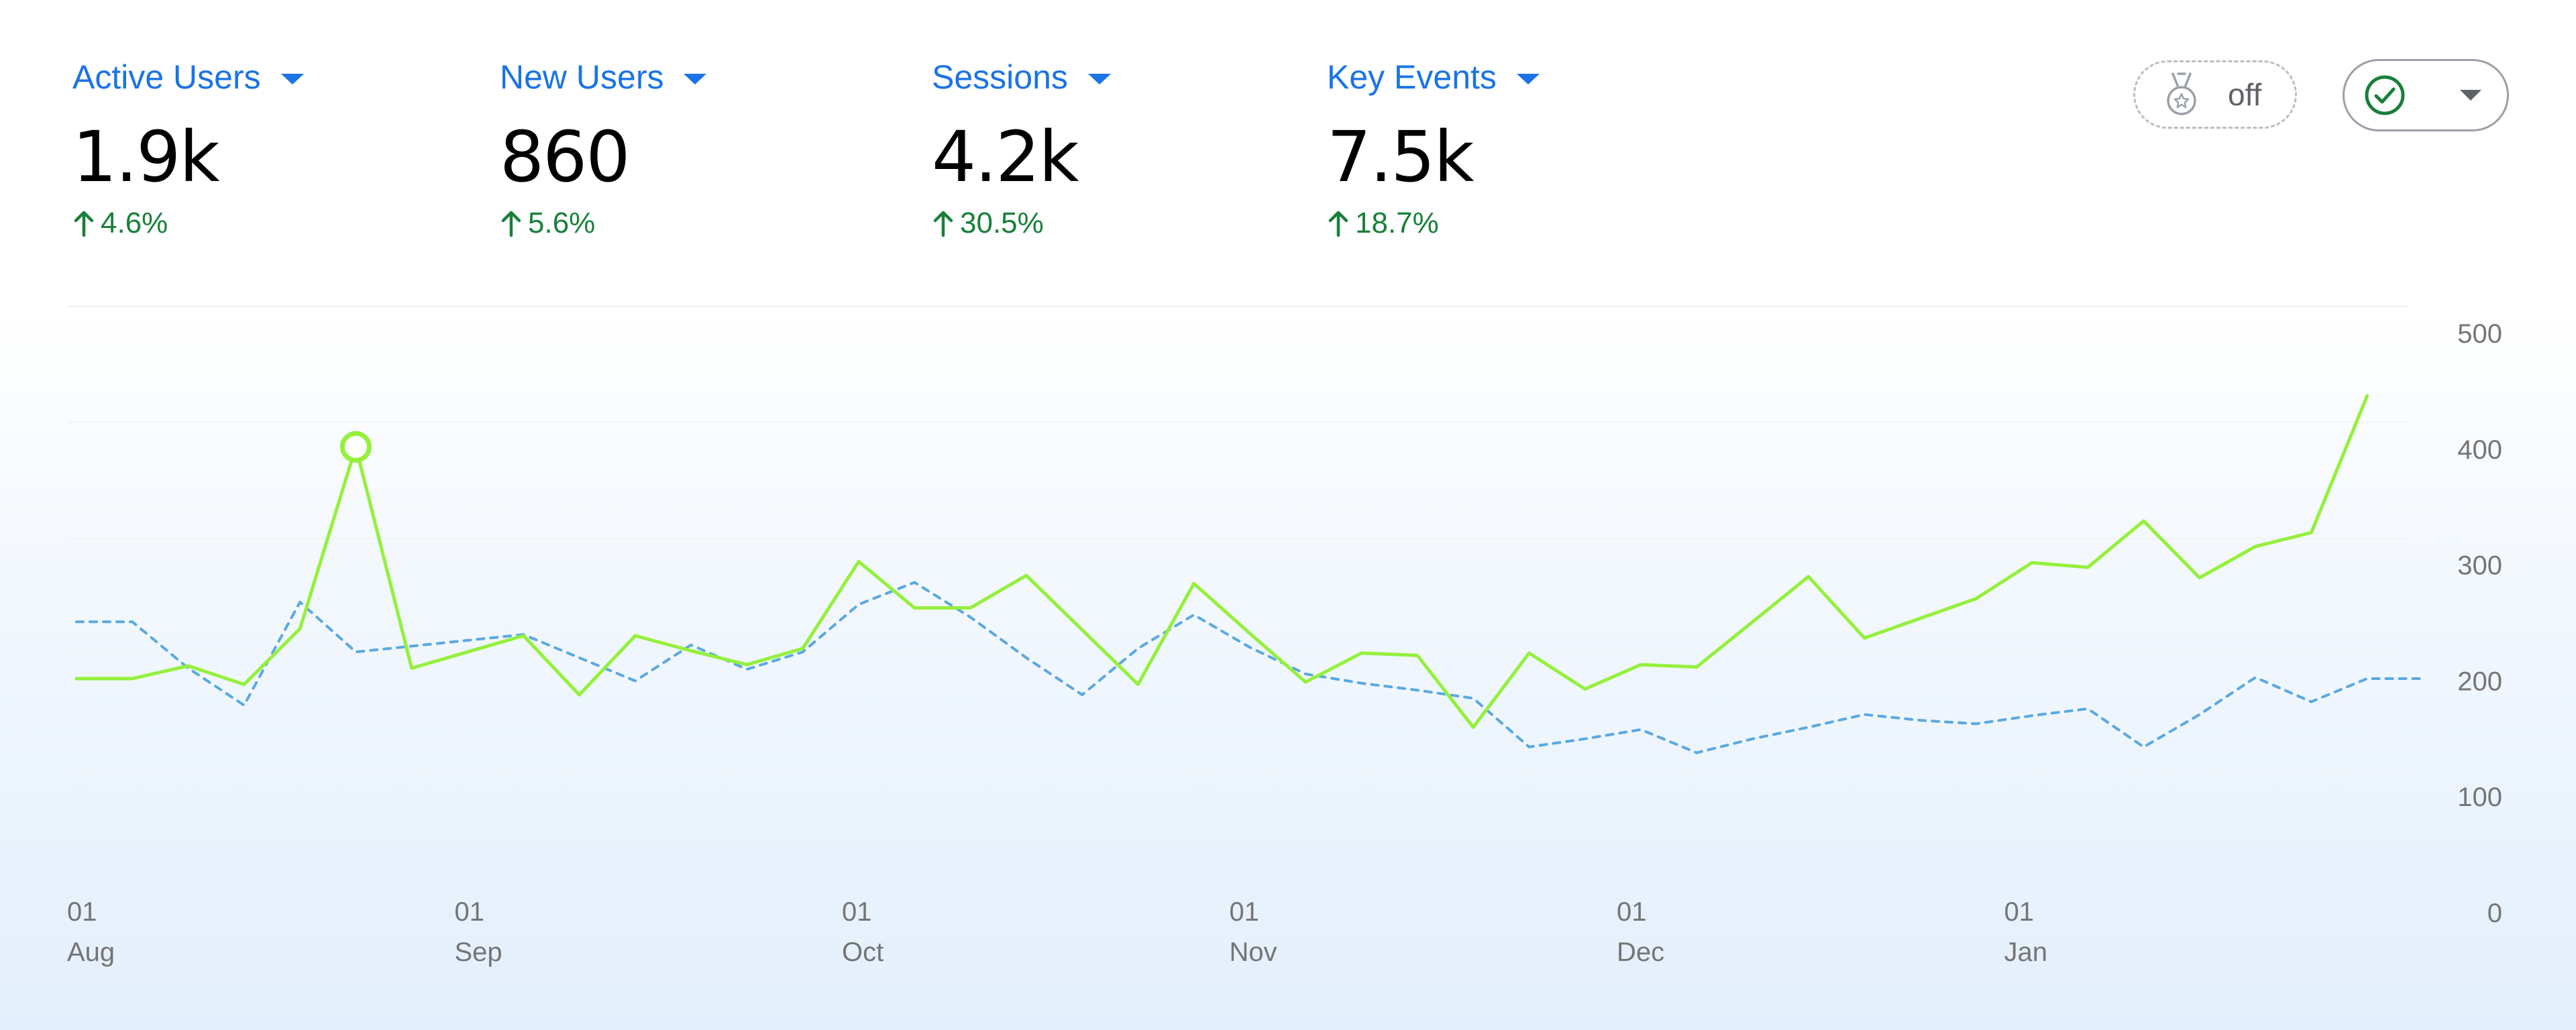 Image resolution: width=2576 pixels, height=1030 pixels. Describe the element at coordinates (2181, 93) in the screenshot. I see `medal-icon` at that location.